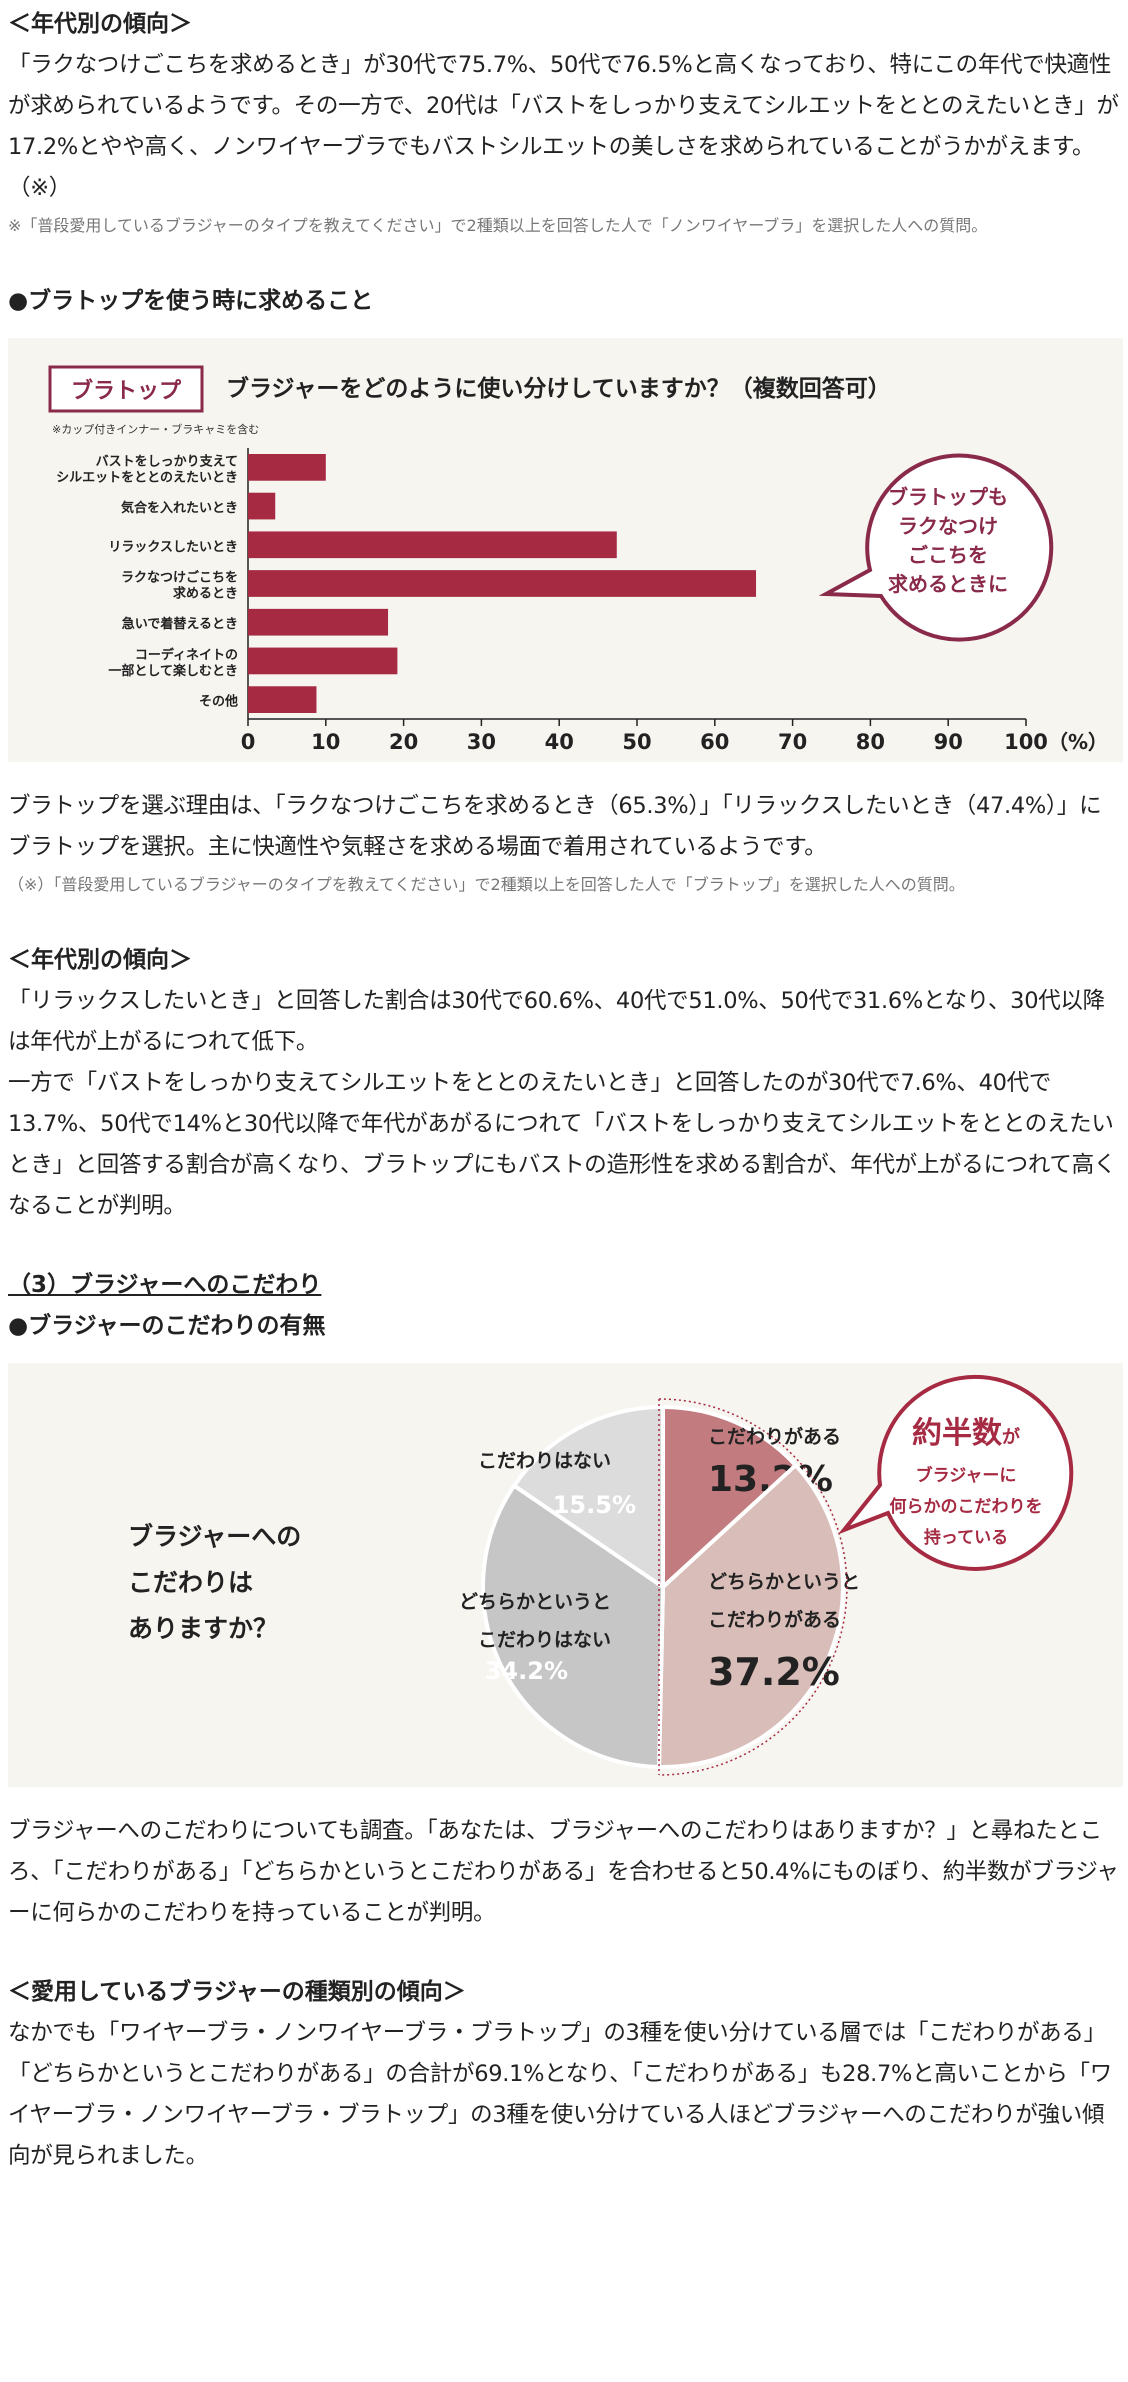 The height and width of the screenshot is (2382, 1128). Describe the element at coordinates (180, 624) in the screenshot. I see `category-label: 急いで着替えるとき` at that location.